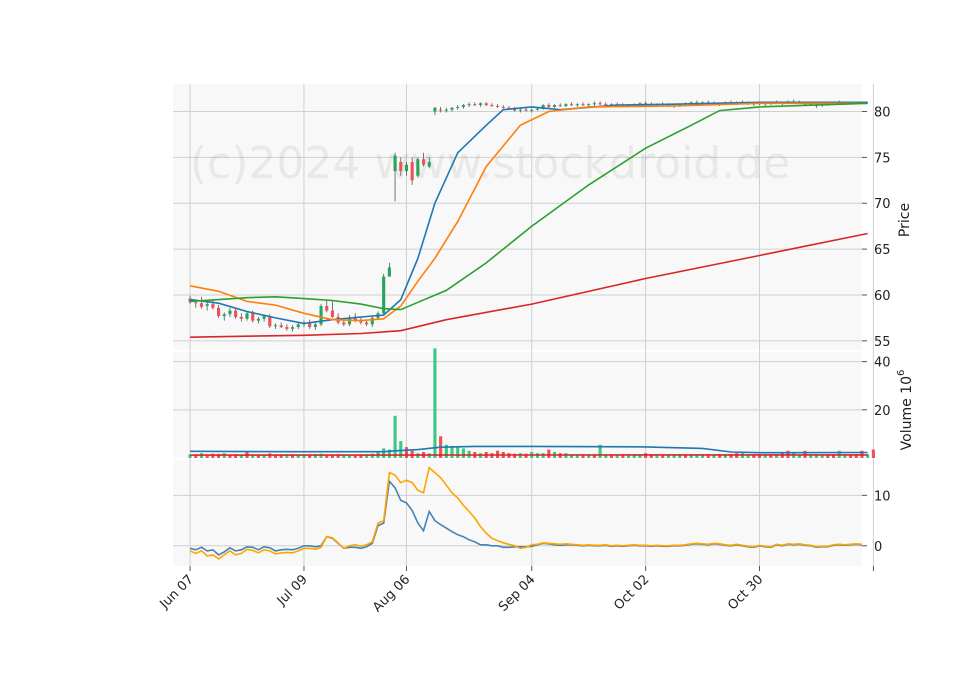  What do you see at coordinates (882, 363) in the screenshot?
I see `volume-y-tick-label: 40` at bounding box center [882, 363].